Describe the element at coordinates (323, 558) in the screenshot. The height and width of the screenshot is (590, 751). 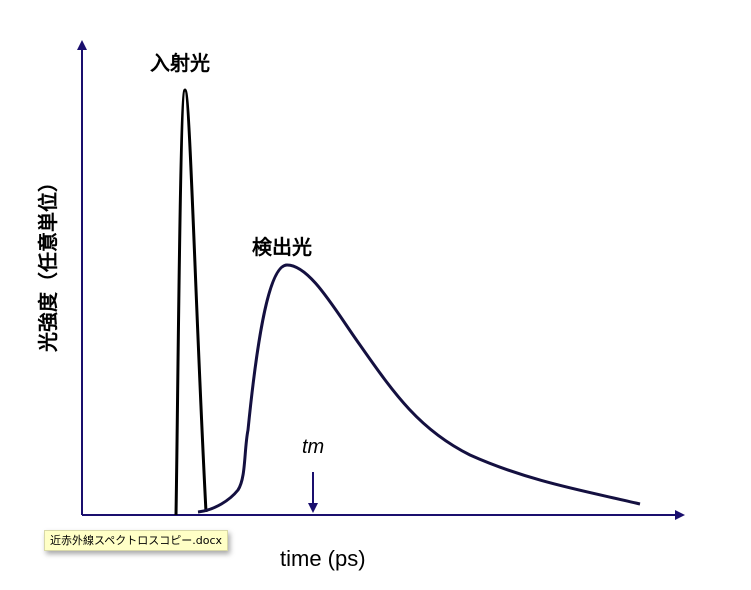
I see `x-axis-label: time (ps)` at that location.